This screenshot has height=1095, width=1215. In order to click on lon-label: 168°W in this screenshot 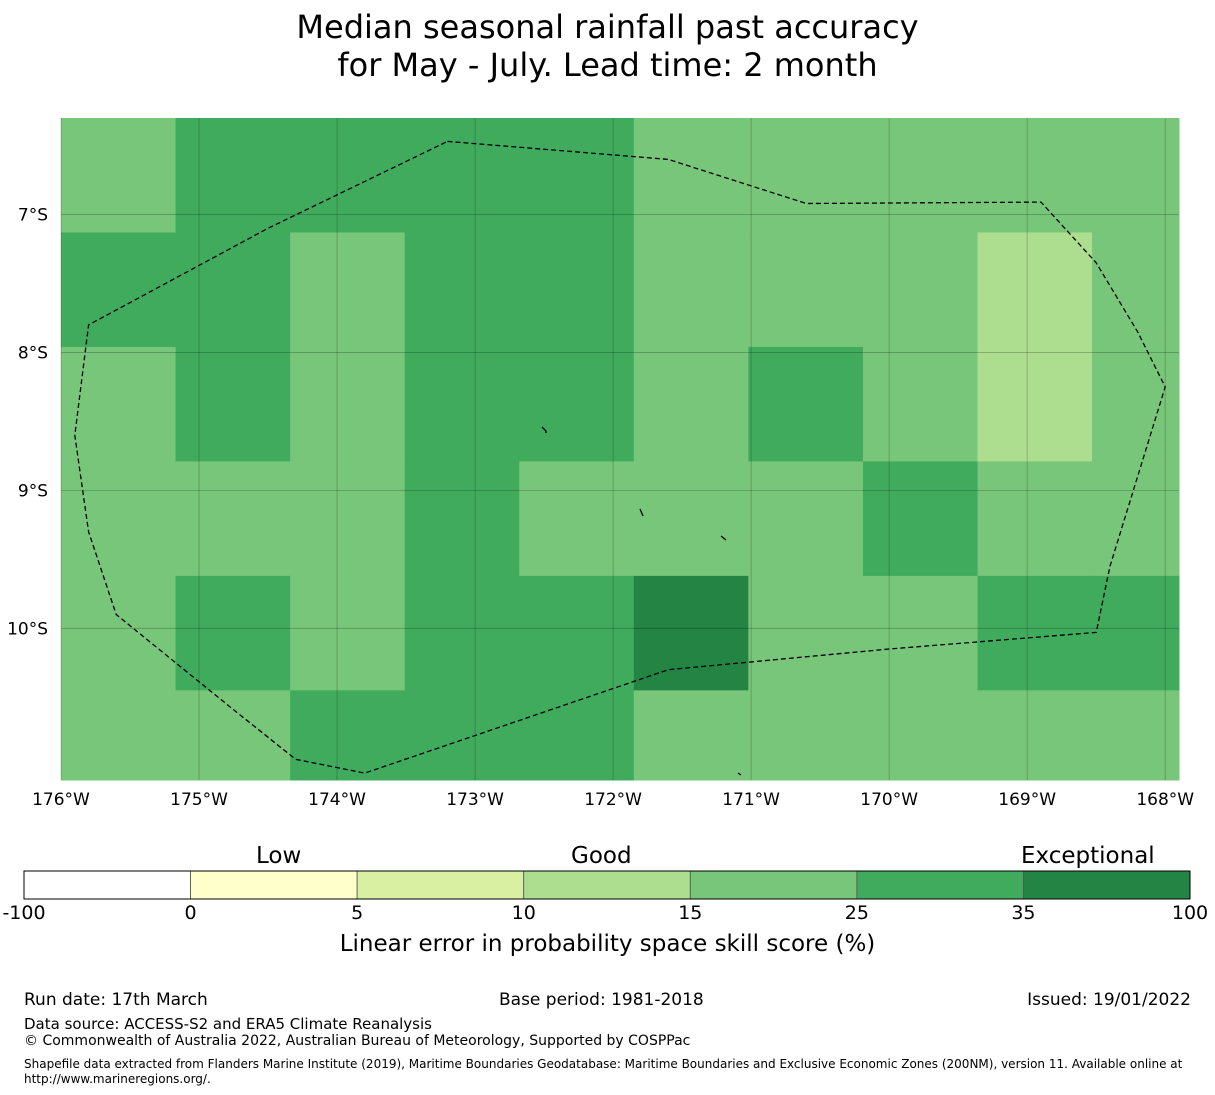, I will do `click(1165, 800)`.